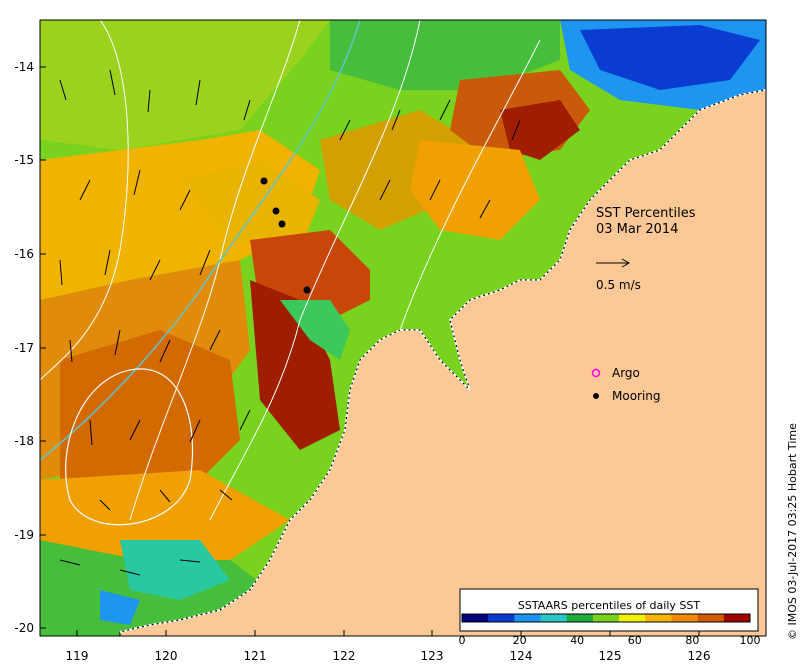 The width and height of the screenshot is (809, 672). Describe the element at coordinates (692, 640) in the screenshot. I see `colorbar-tick: 80` at that location.